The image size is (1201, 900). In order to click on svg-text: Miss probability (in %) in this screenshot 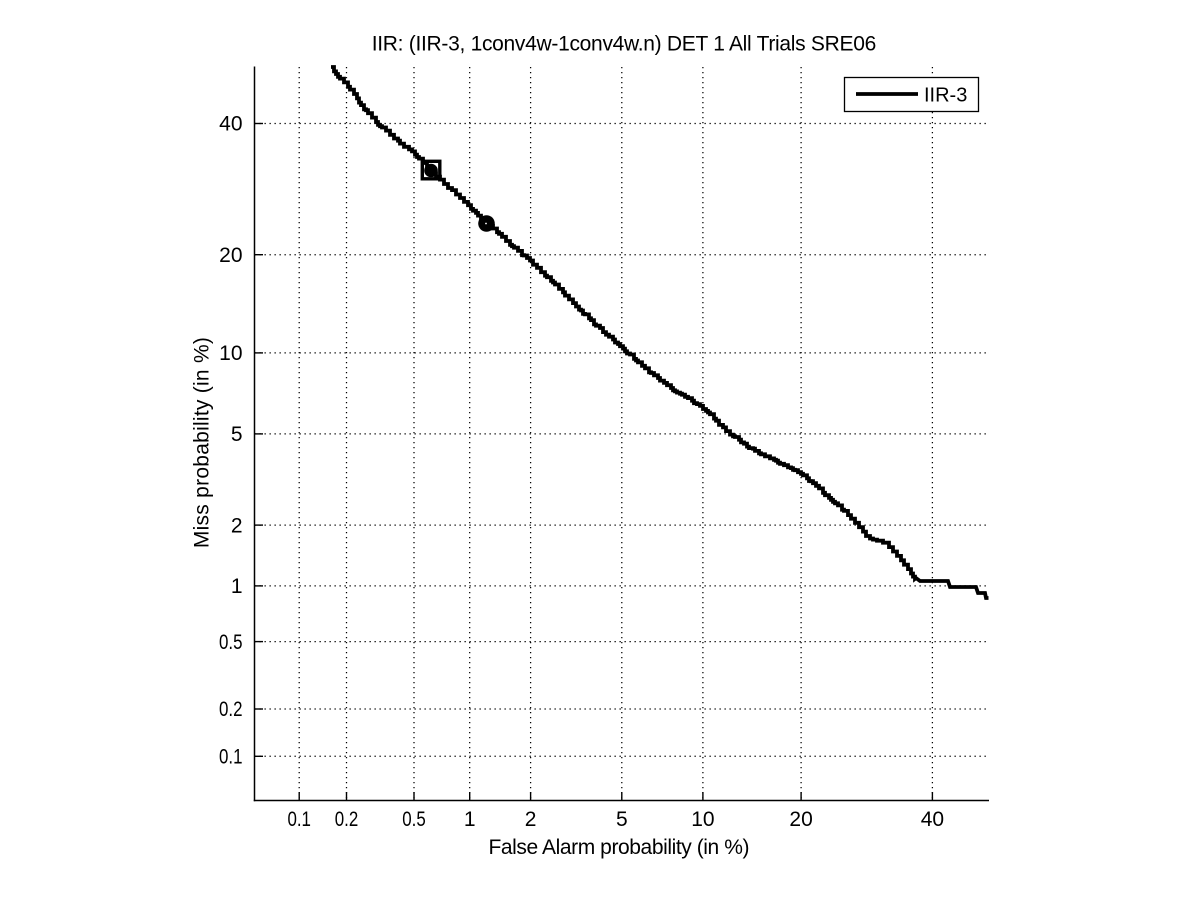, I will do `click(202, 442)`.